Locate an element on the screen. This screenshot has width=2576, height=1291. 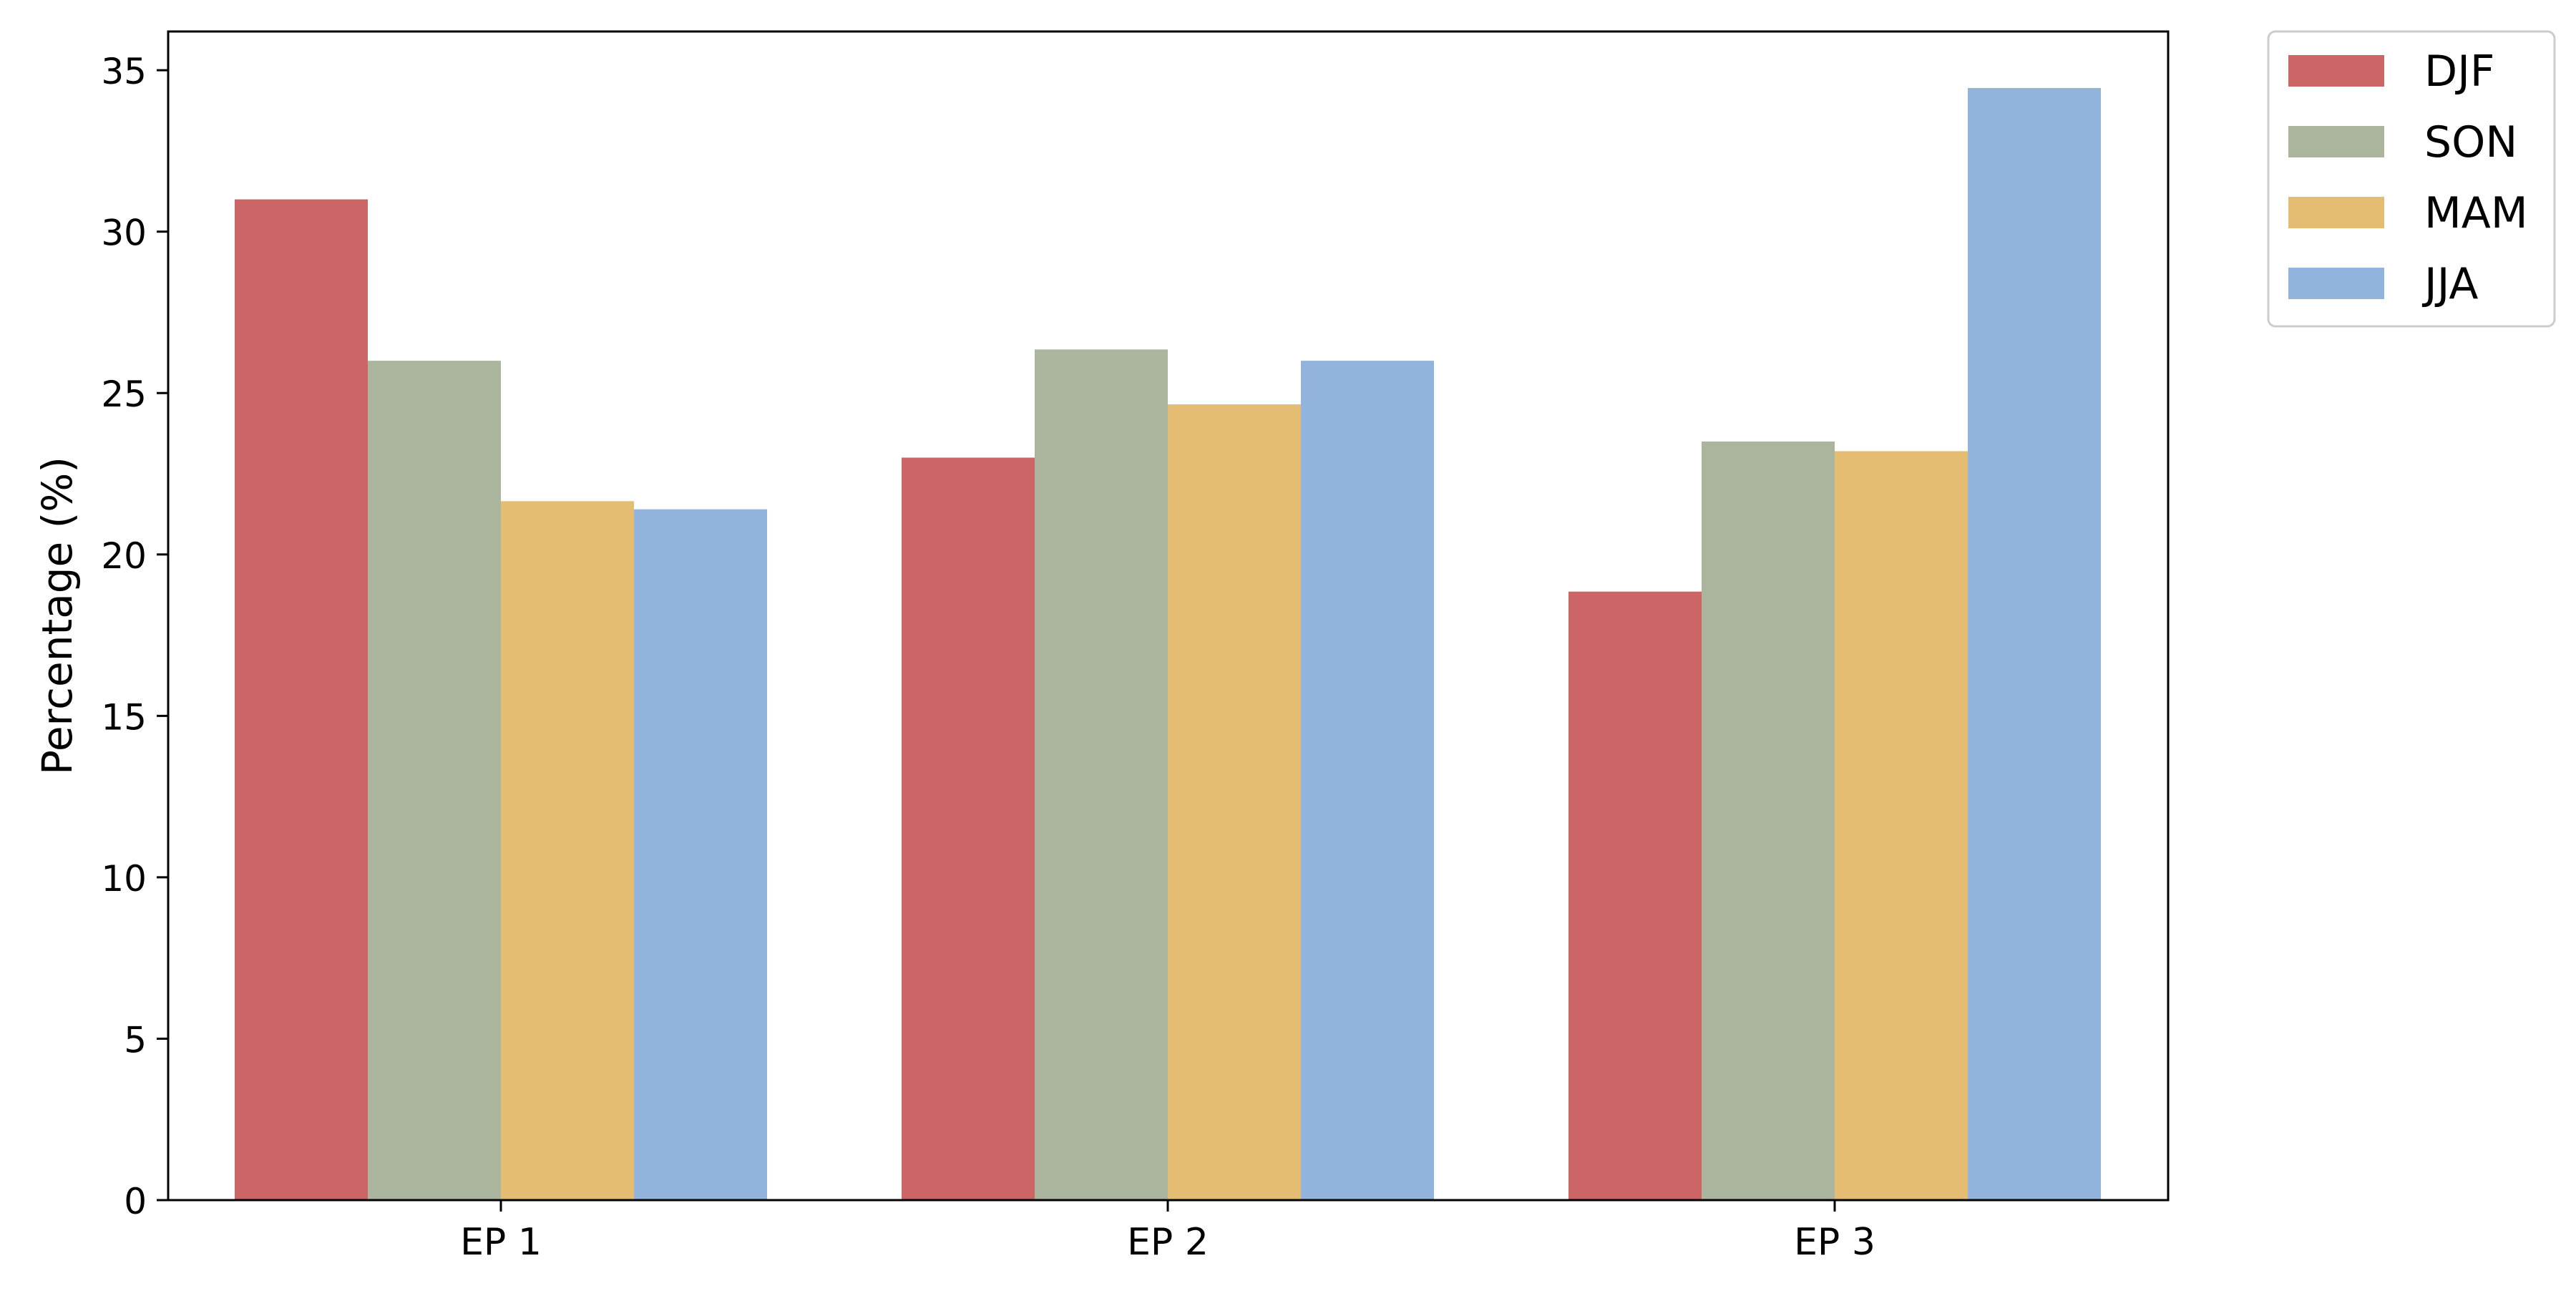
x-axis: EP 1 EP 2 EP 3 is located at coordinates (1167, 1232).